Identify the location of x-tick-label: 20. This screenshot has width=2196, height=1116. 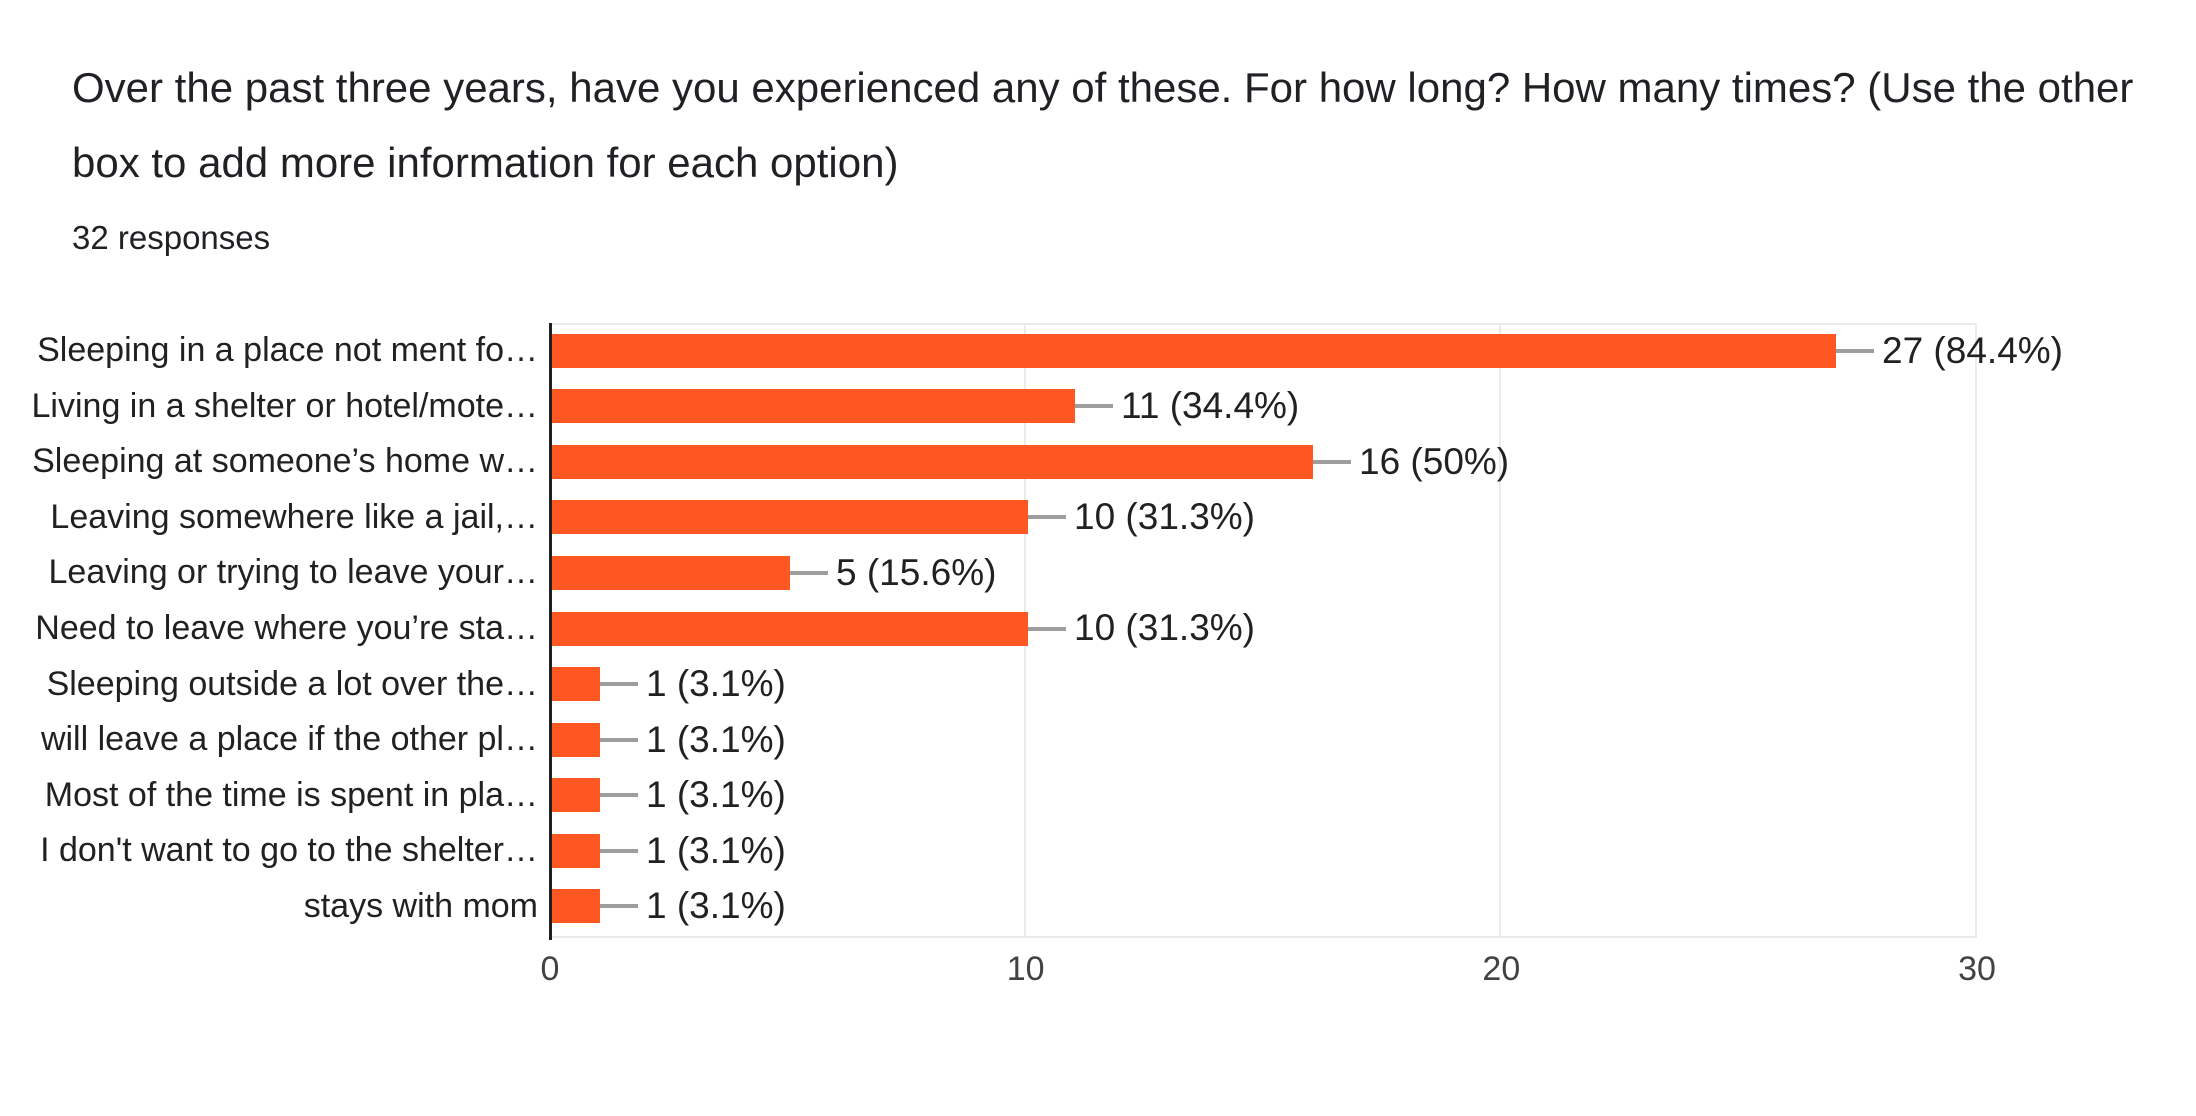
(1501, 969).